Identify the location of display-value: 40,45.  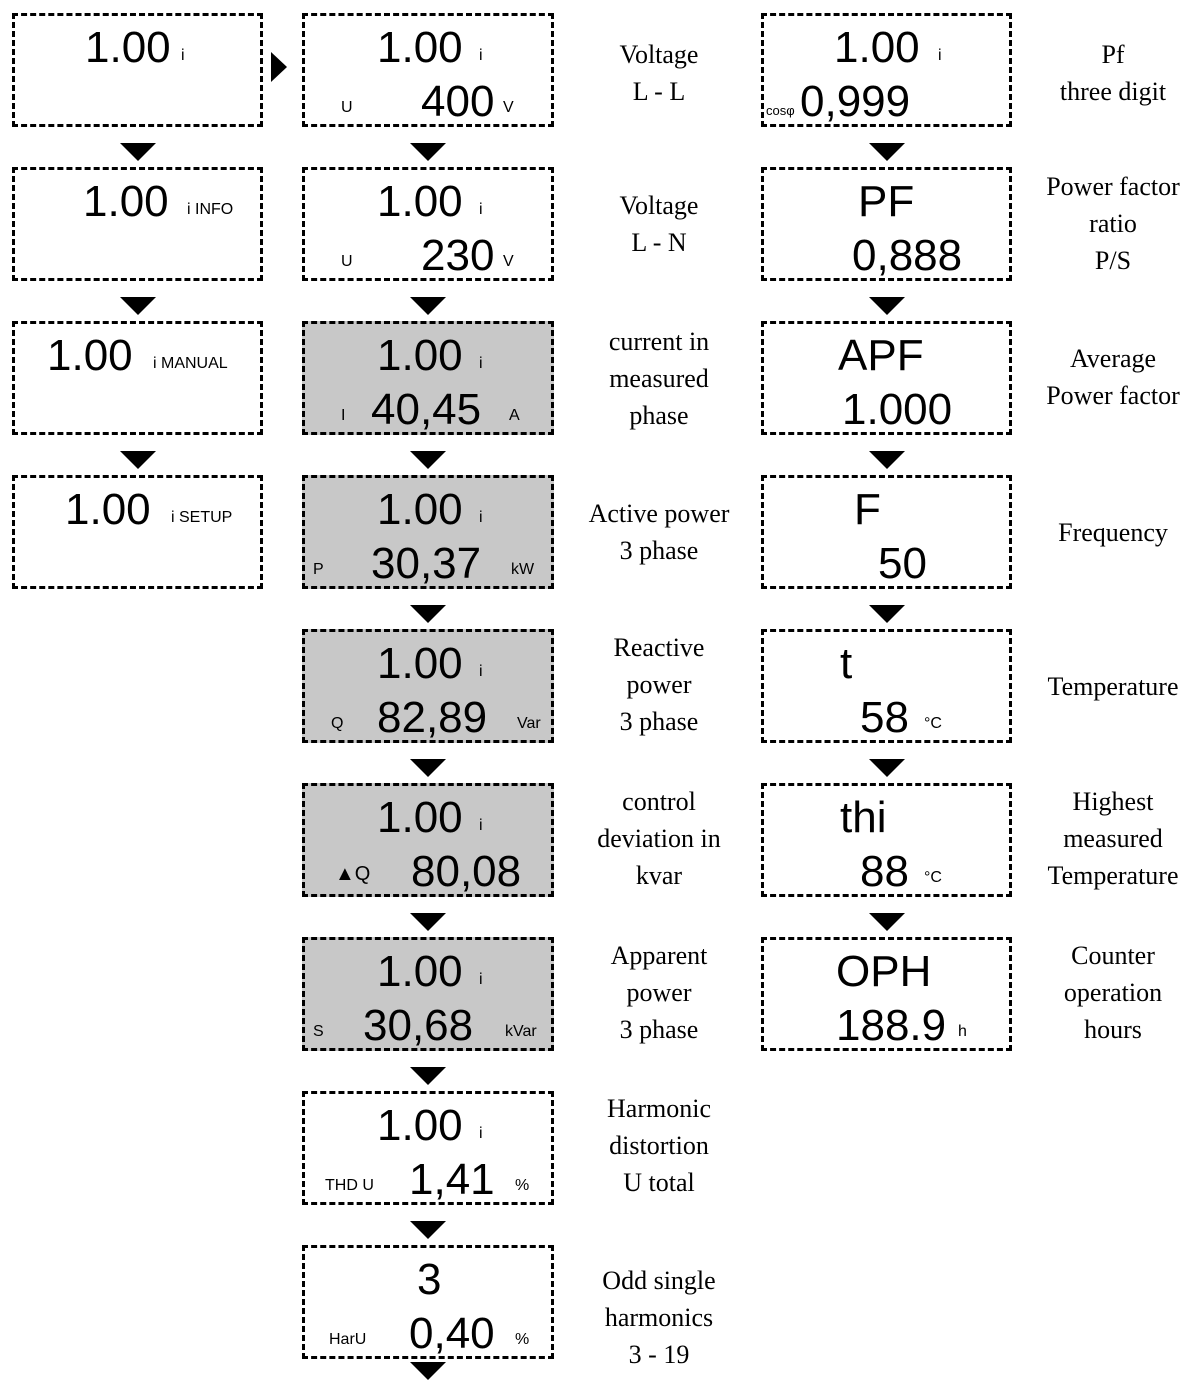
(426, 409).